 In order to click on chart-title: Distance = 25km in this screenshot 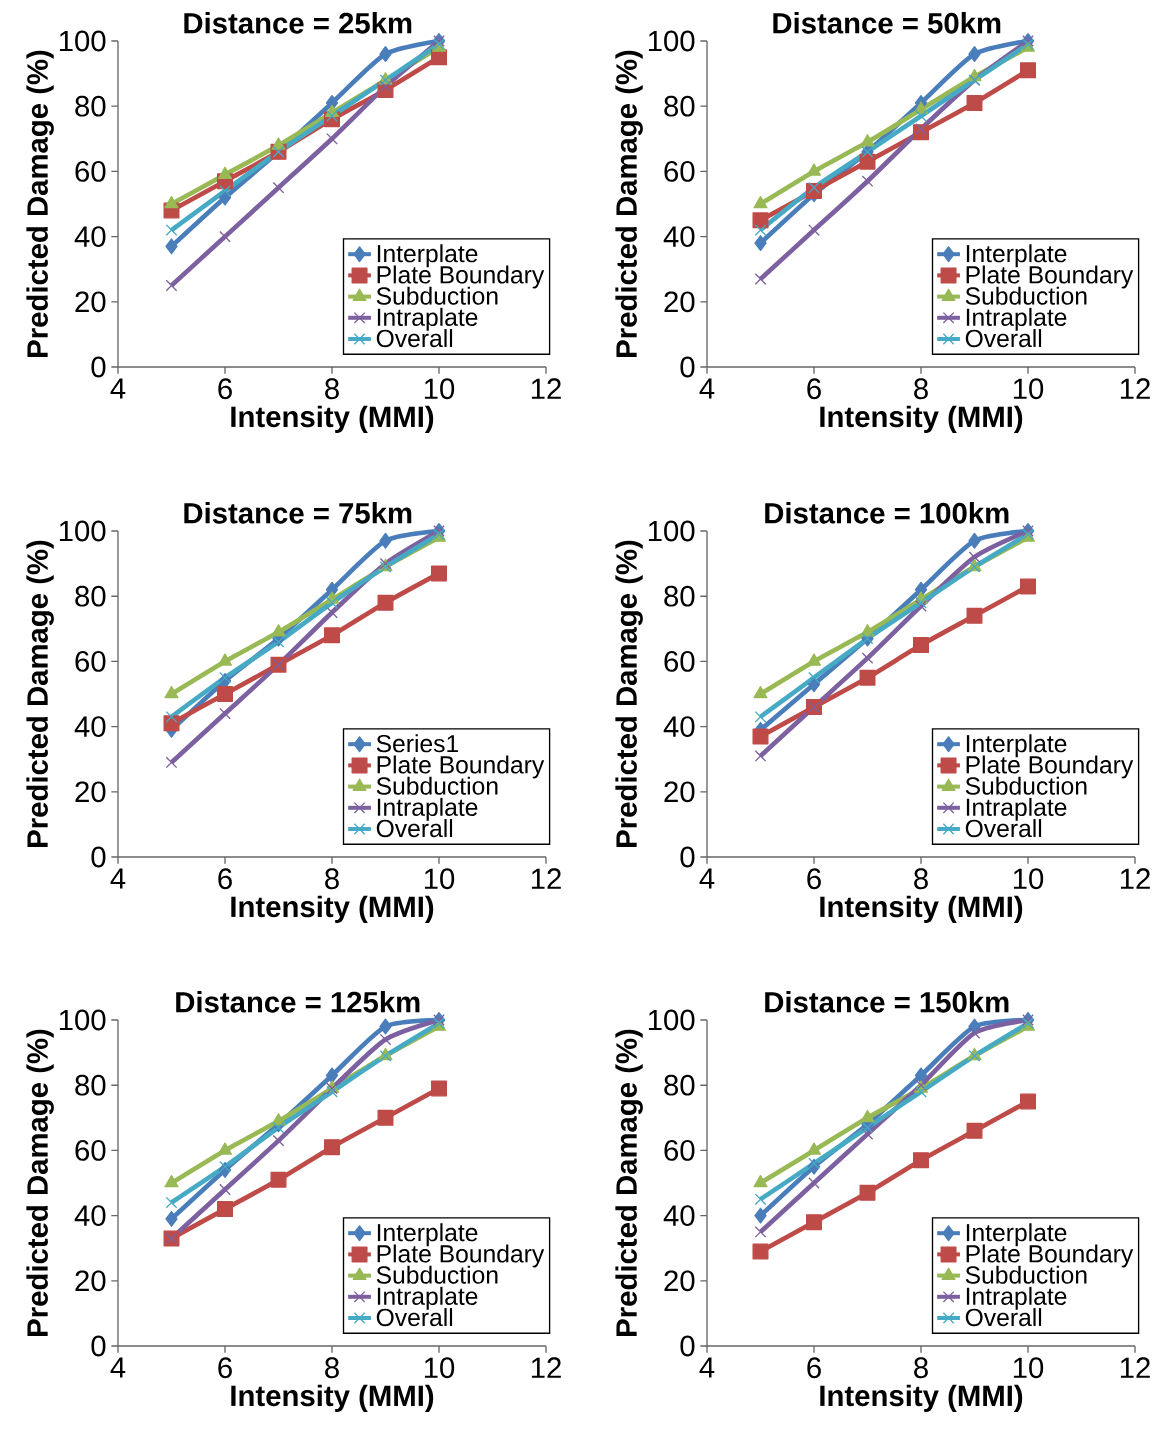, I will do `click(298, 23)`.